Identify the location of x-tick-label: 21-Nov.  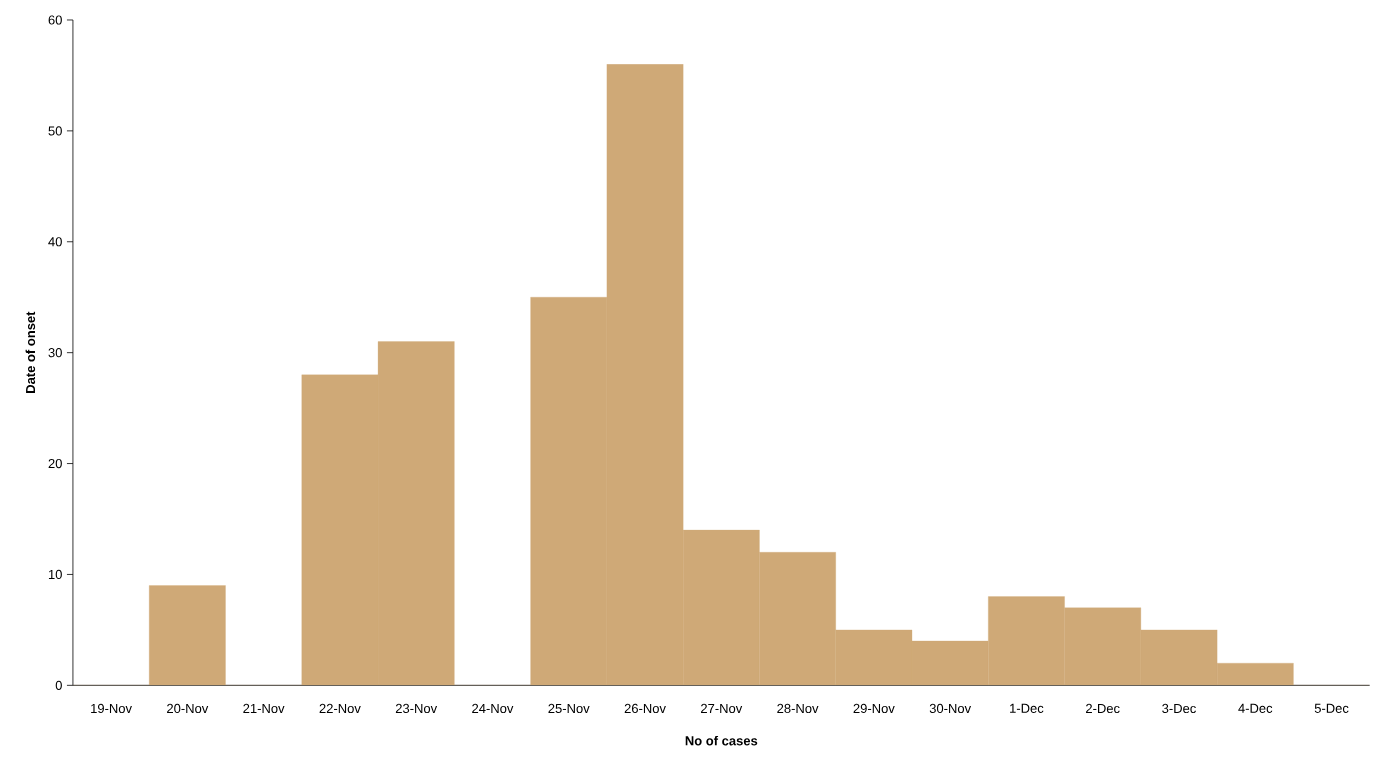
(264, 708).